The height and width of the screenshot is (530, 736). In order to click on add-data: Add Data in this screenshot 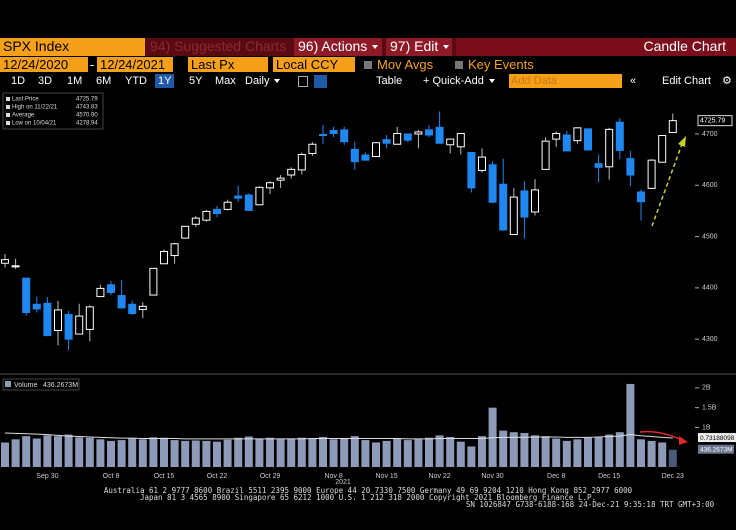, I will do `click(565, 81)`.